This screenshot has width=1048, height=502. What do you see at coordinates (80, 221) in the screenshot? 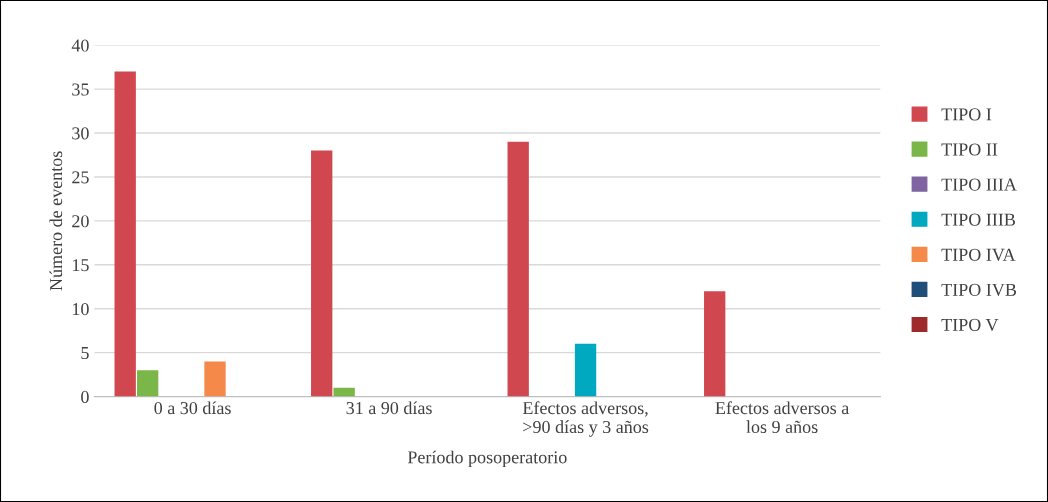
I see `y-tick-label: 20` at bounding box center [80, 221].